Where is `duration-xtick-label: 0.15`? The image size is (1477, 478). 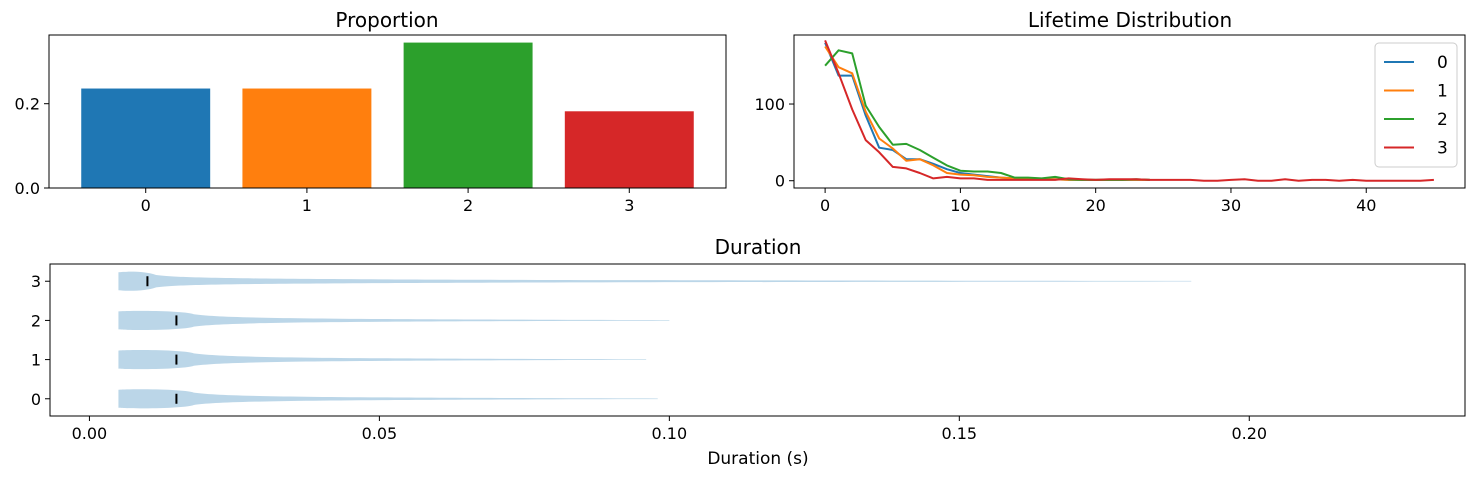 duration-xtick-label: 0.15 is located at coordinates (959, 433).